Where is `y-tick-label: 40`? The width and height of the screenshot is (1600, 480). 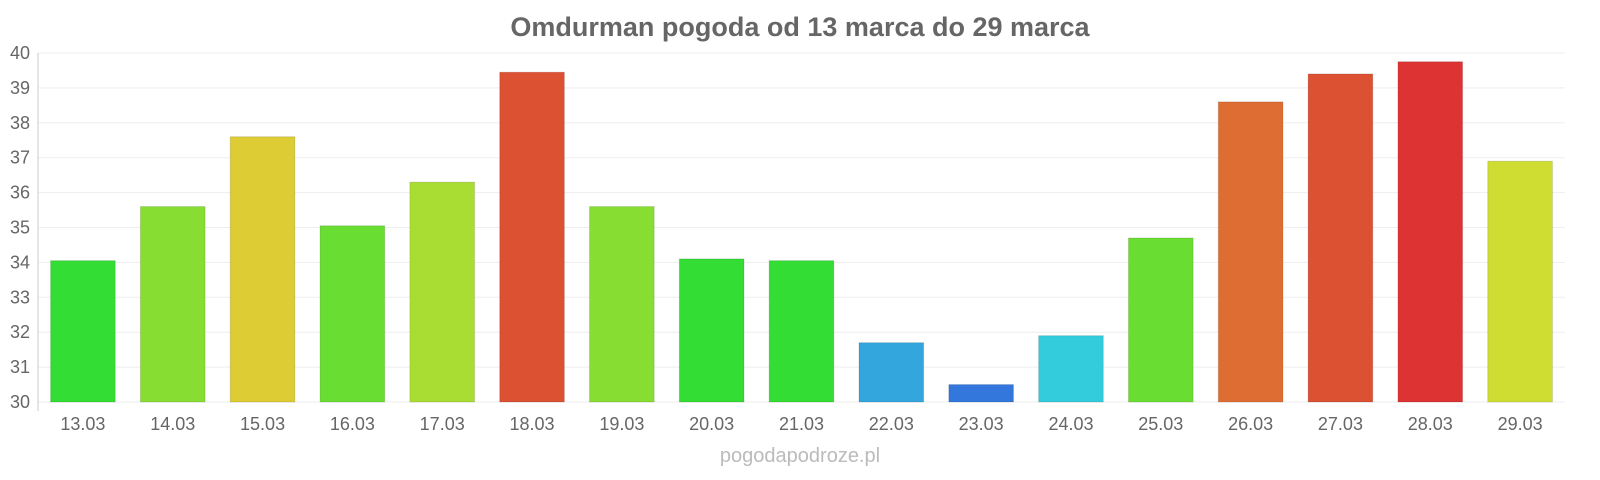
y-tick-label: 40 is located at coordinates (20, 53).